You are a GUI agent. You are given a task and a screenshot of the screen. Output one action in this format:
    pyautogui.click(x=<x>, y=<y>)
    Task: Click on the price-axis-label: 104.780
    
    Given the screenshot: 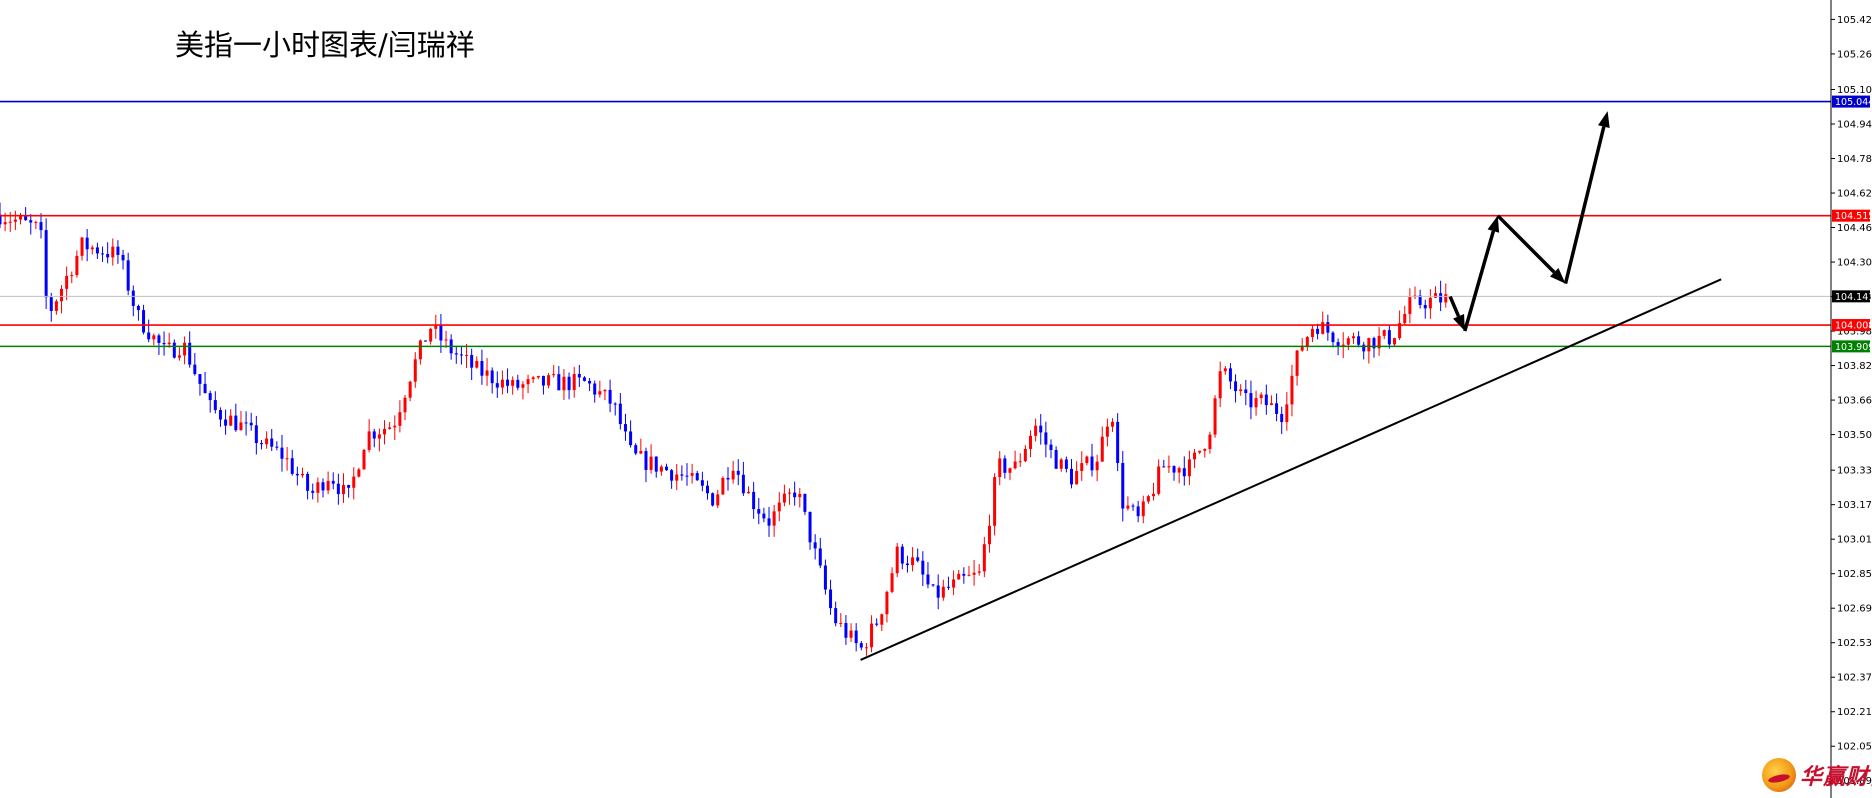 What is the action you would take?
    pyautogui.click(x=1854, y=159)
    